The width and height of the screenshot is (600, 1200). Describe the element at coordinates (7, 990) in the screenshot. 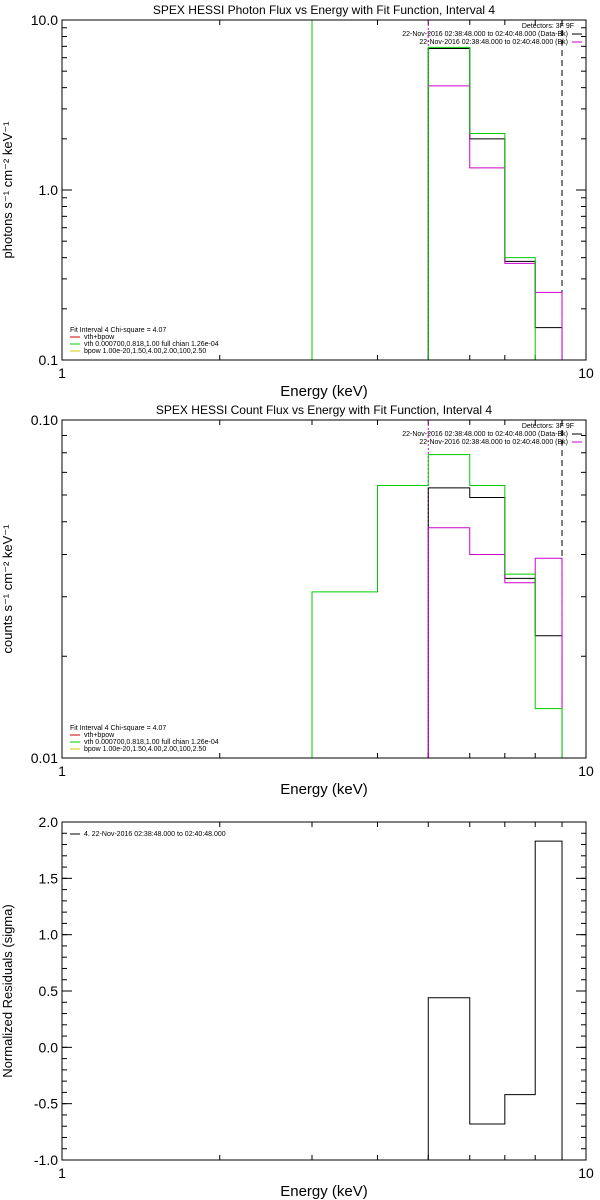

I see `y-axis-label: Normalized Residuals (sigma)` at that location.